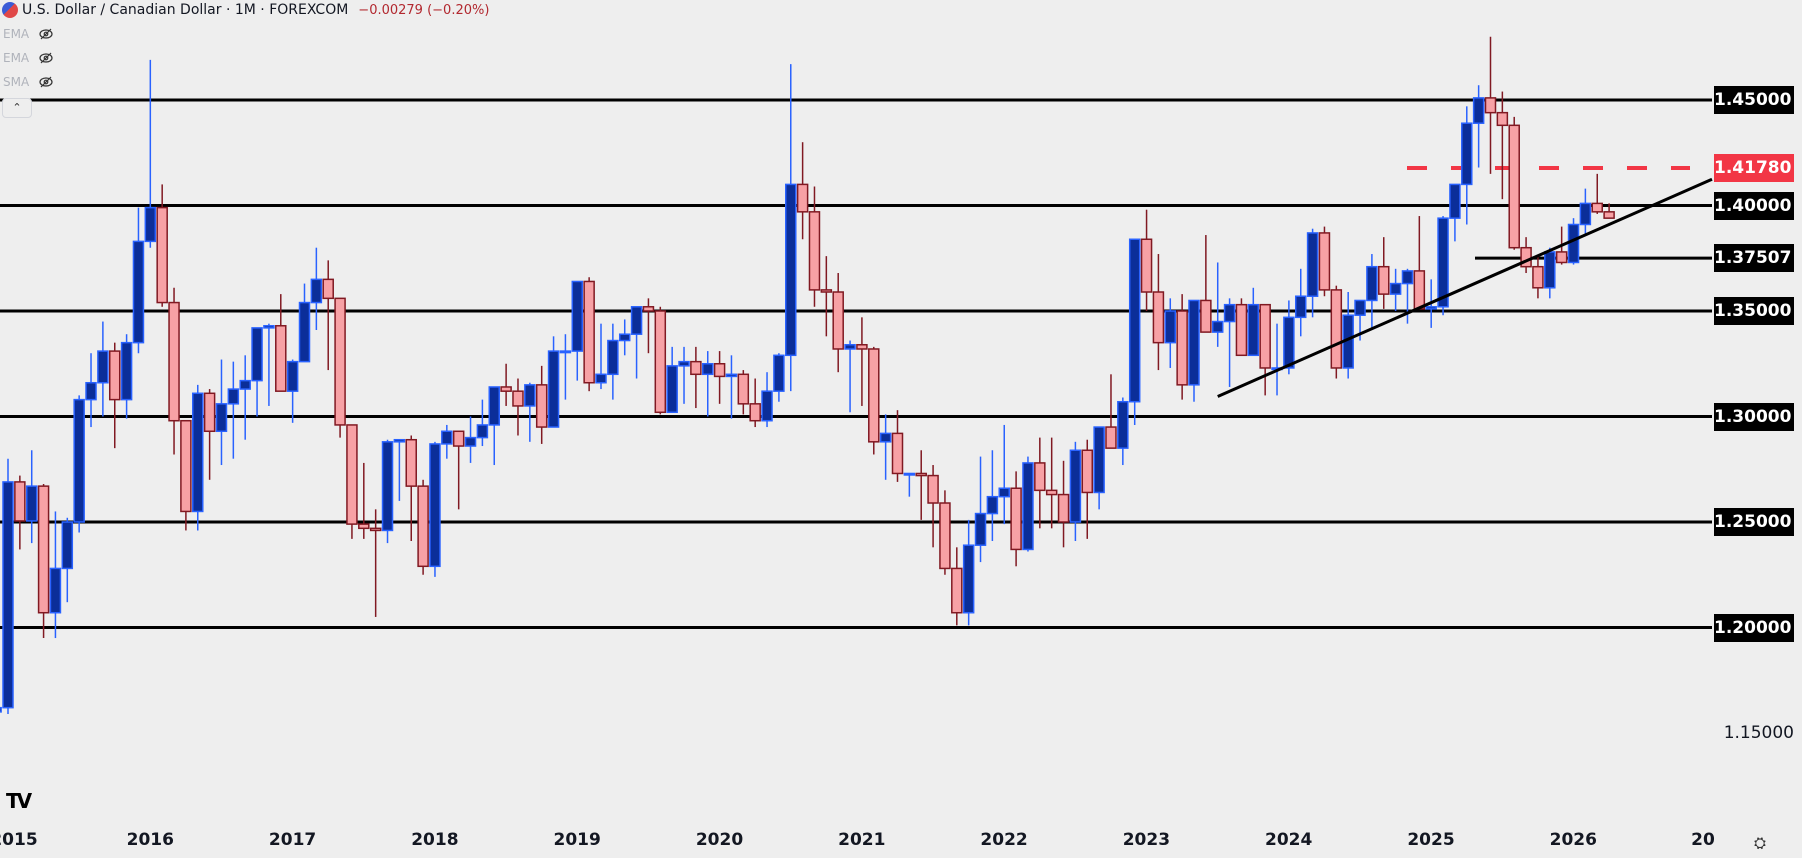  I want to click on indicator-sma: SMA, so click(28, 82).